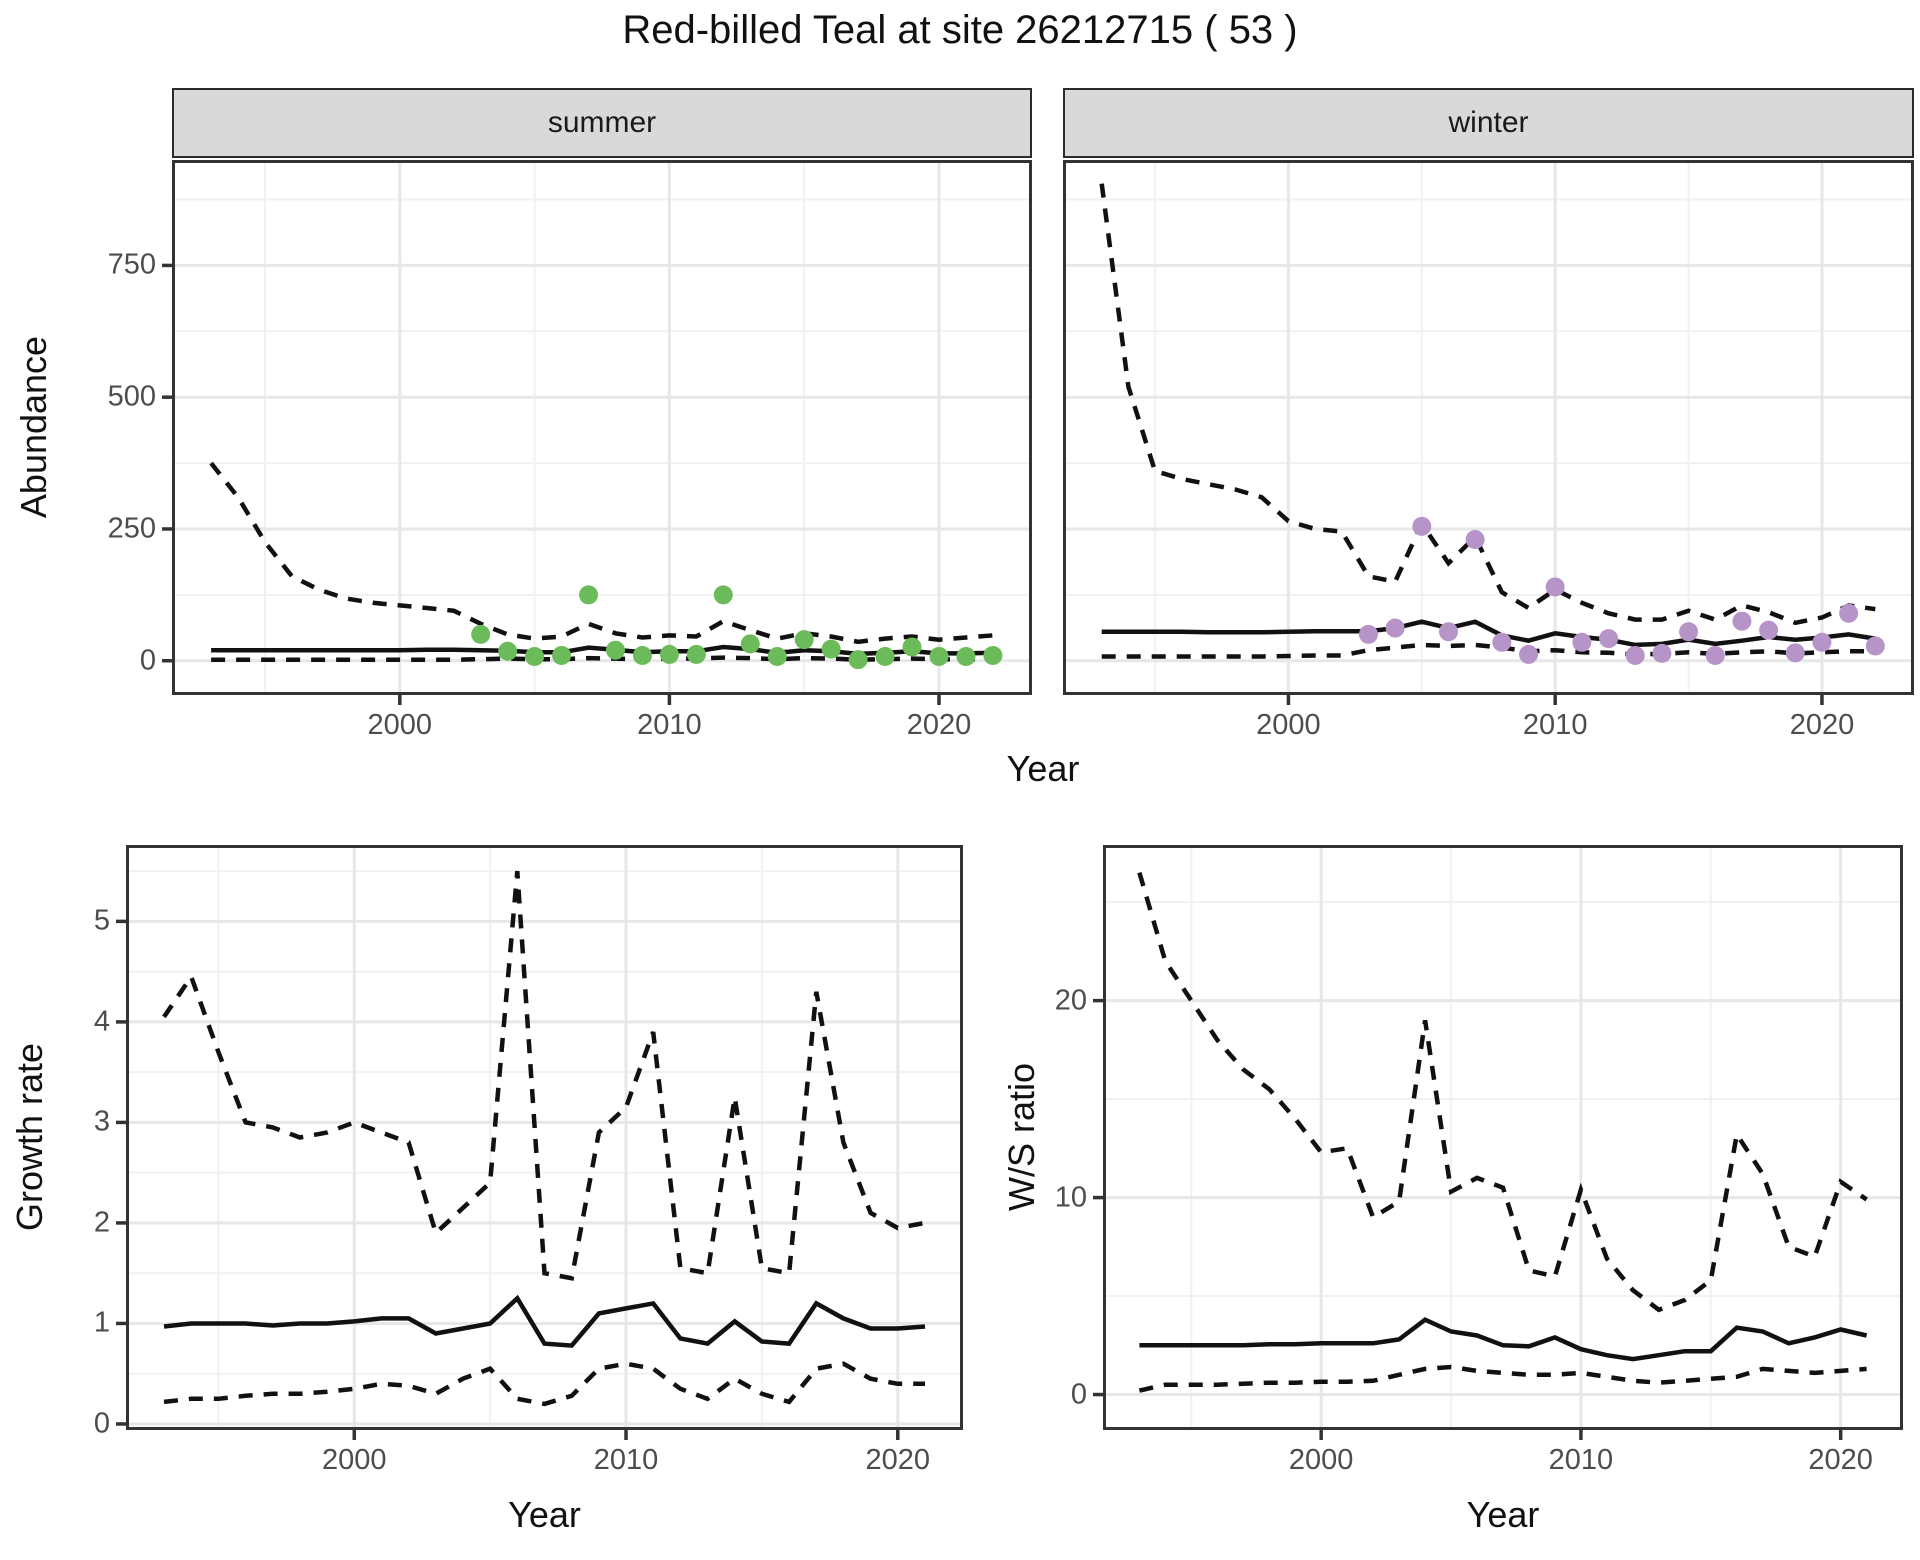 The width and height of the screenshot is (1920, 1560). I want to click on summer-y-tick-label: 250, so click(131, 528).